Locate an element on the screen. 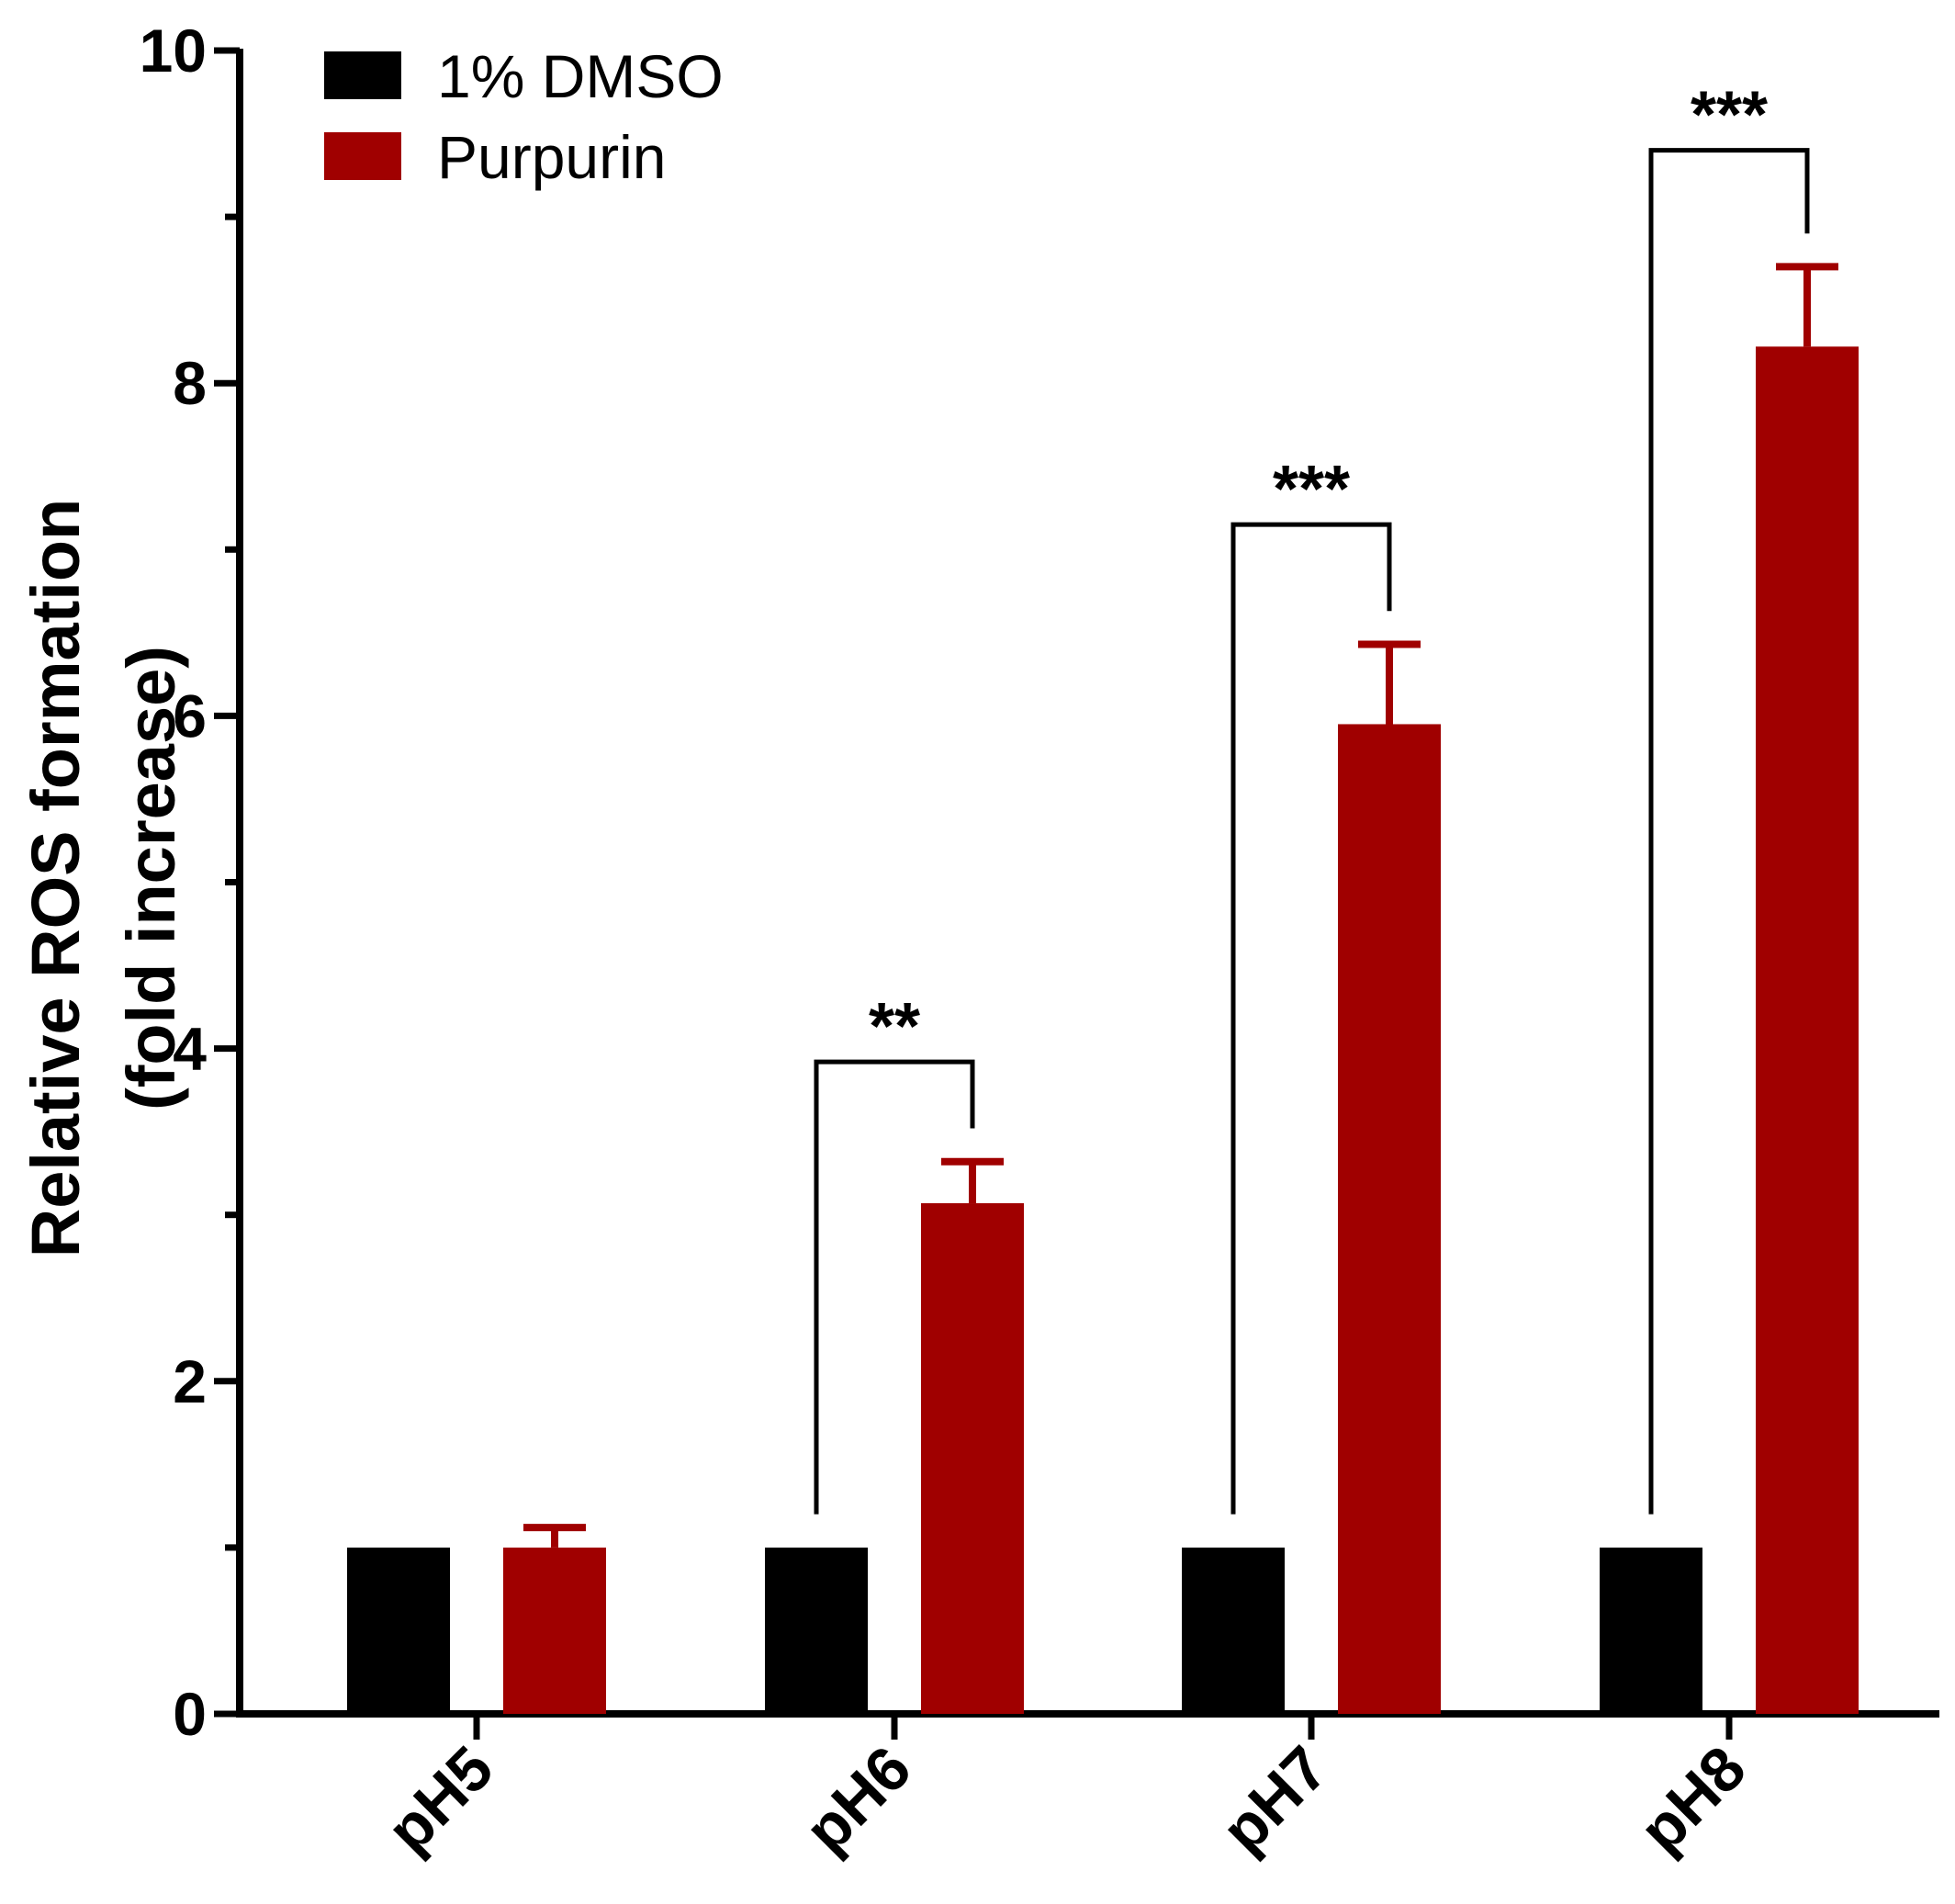 The width and height of the screenshot is (1955, 1904). y-tick-label: 10 is located at coordinates (173, 50).